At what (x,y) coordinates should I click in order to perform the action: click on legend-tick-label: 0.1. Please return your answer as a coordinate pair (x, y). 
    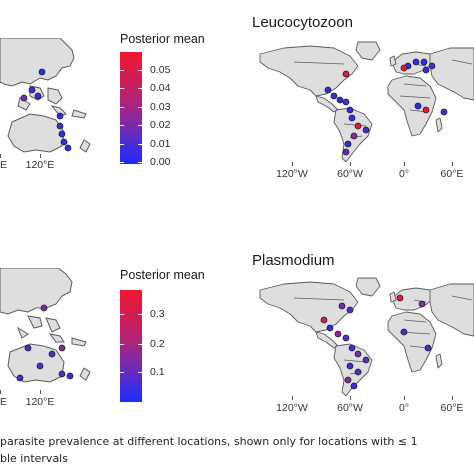
    Looking at the image, I should click on (157, 372).